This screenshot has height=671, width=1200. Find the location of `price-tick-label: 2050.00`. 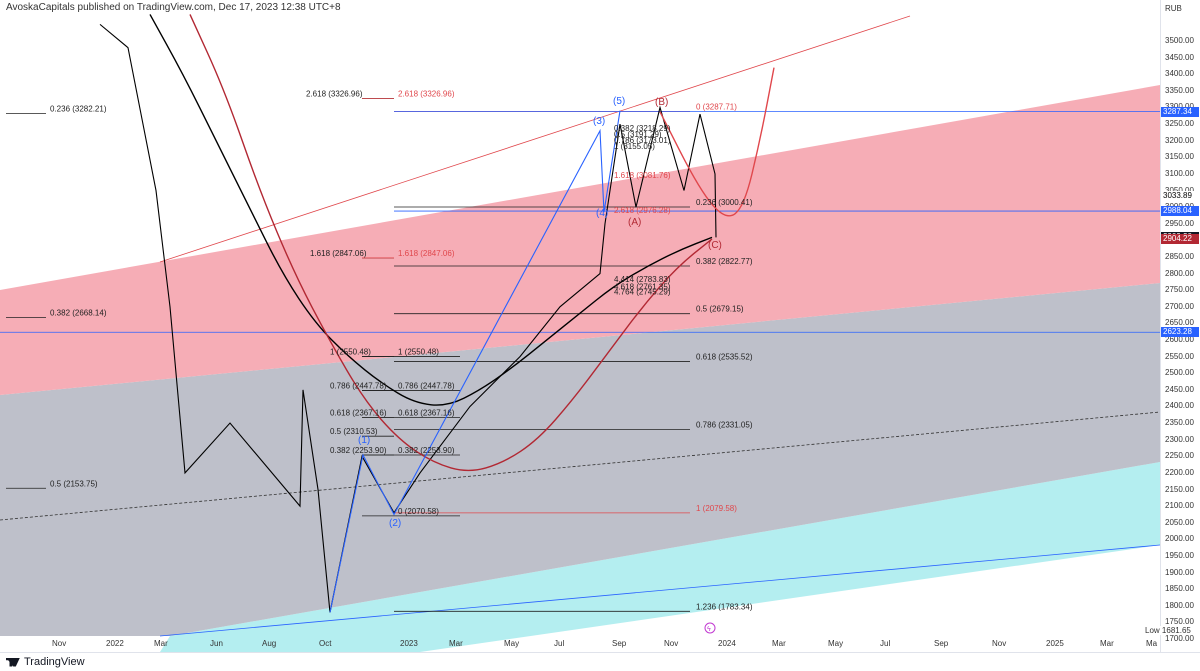

price-tick-label: 2050.00 is located at coordinates (1179, 522).